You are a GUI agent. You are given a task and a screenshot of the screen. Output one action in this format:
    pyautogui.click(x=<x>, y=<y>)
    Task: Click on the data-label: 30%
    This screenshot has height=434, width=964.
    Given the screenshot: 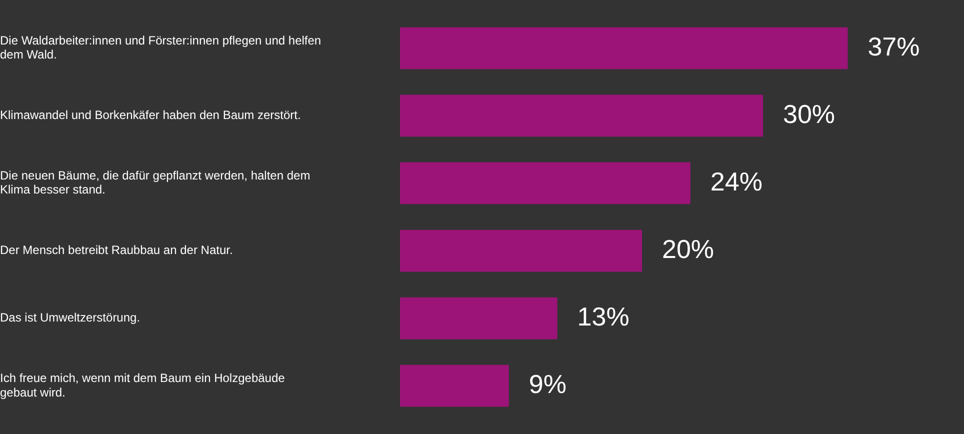 What is the action you would take?
    pyautogui.click(x=809, y=113)
    